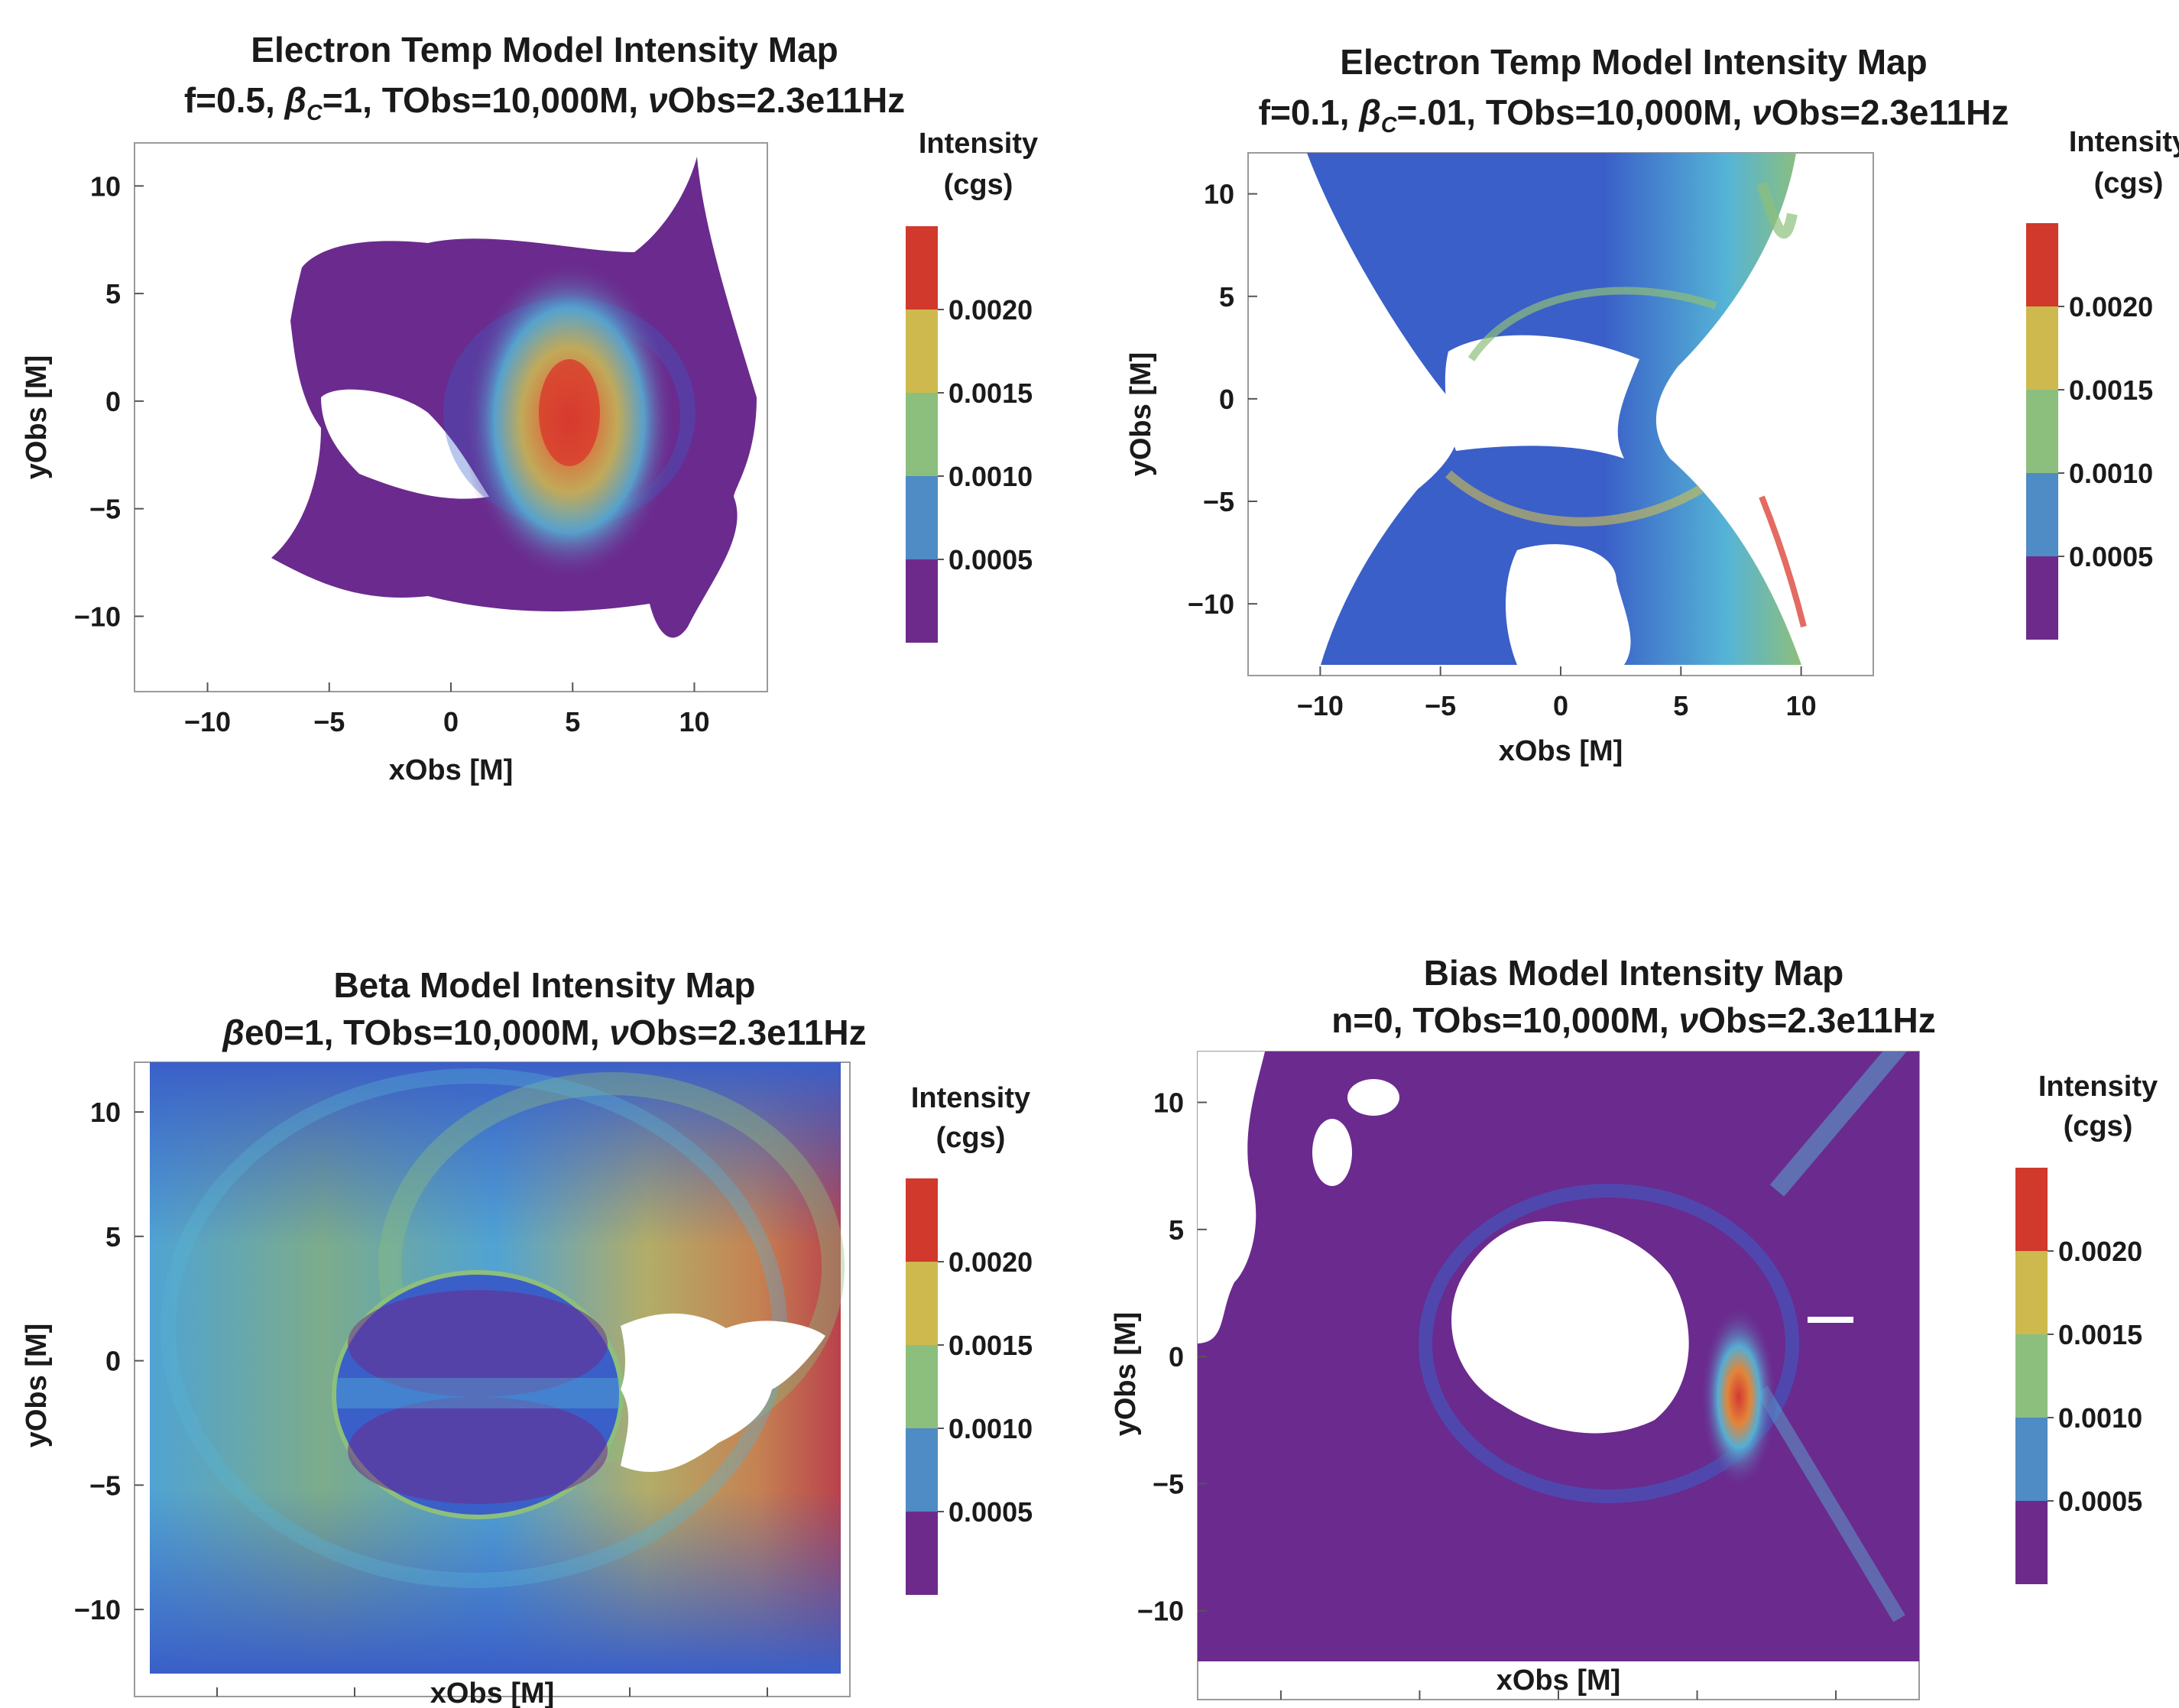 This screenshot has width=2179, height=1708. What do you see at coordinates (544, 103) in the screenshot?
I see `plot-subtitle: f=0.5, βC=1, TObs=10,000M, νObs=2.3e11Hz` at bounding box center [544, 103].